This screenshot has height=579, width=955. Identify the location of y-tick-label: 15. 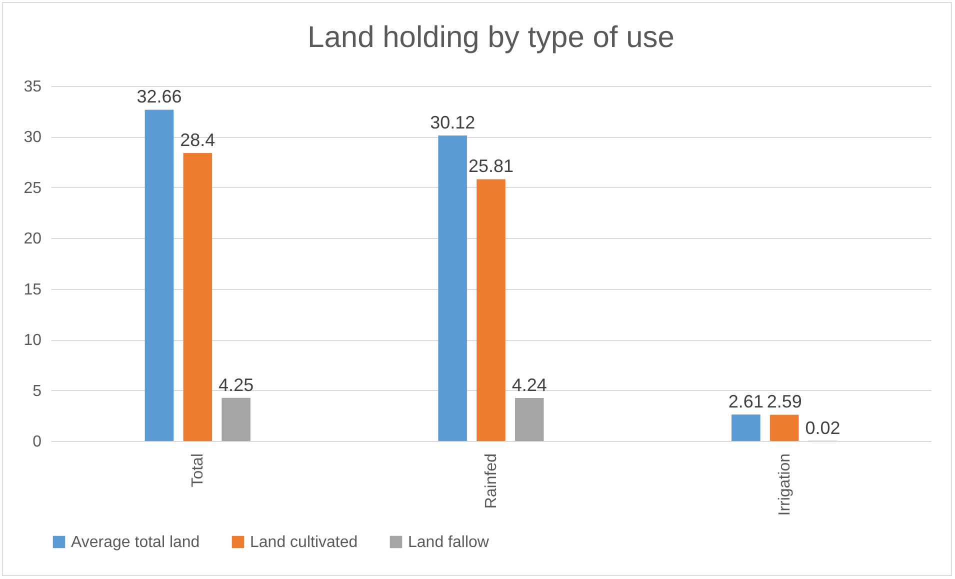
(33, 289).